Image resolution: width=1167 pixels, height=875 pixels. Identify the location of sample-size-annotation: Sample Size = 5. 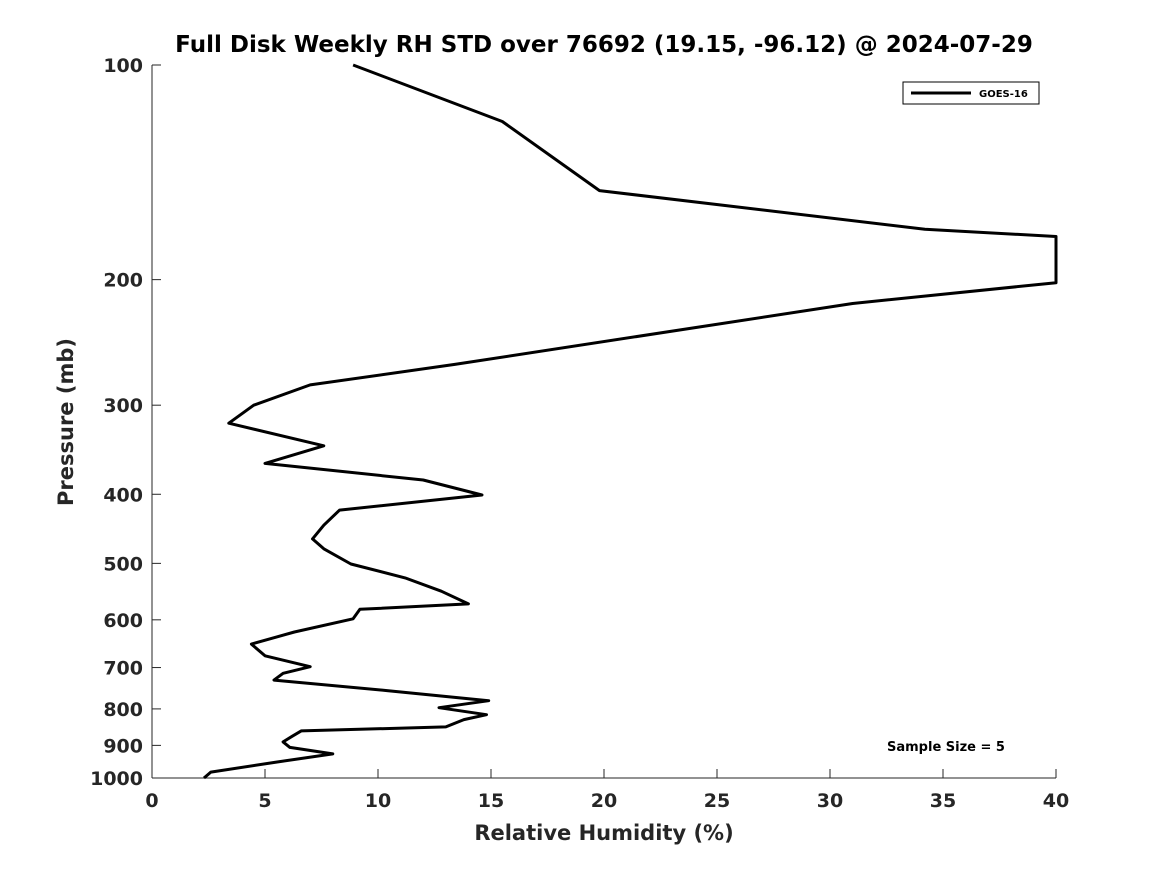
(946, 747).